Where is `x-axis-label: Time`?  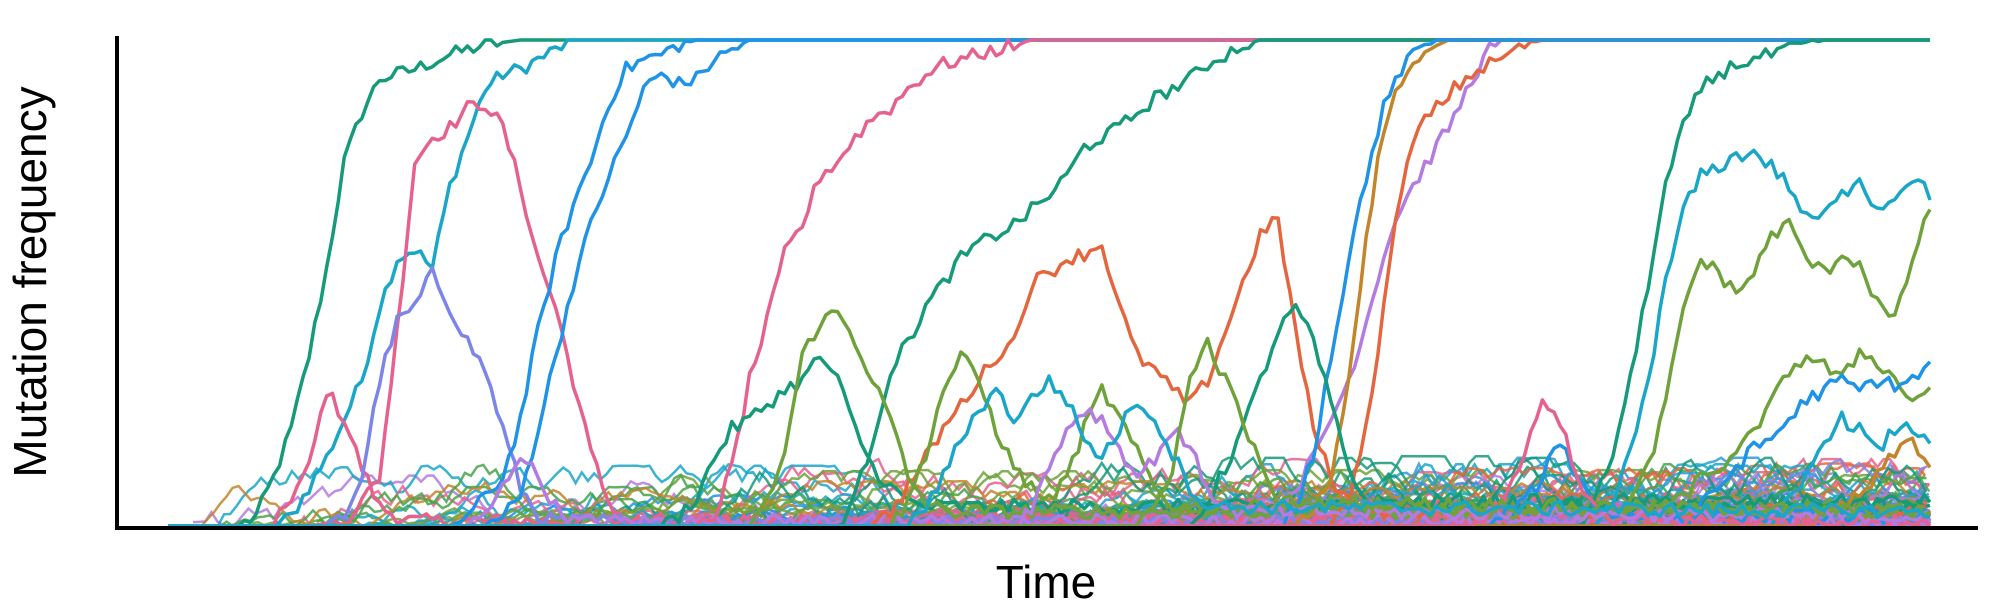
x-axis-label: Time is located at coordinates (1046, 578).